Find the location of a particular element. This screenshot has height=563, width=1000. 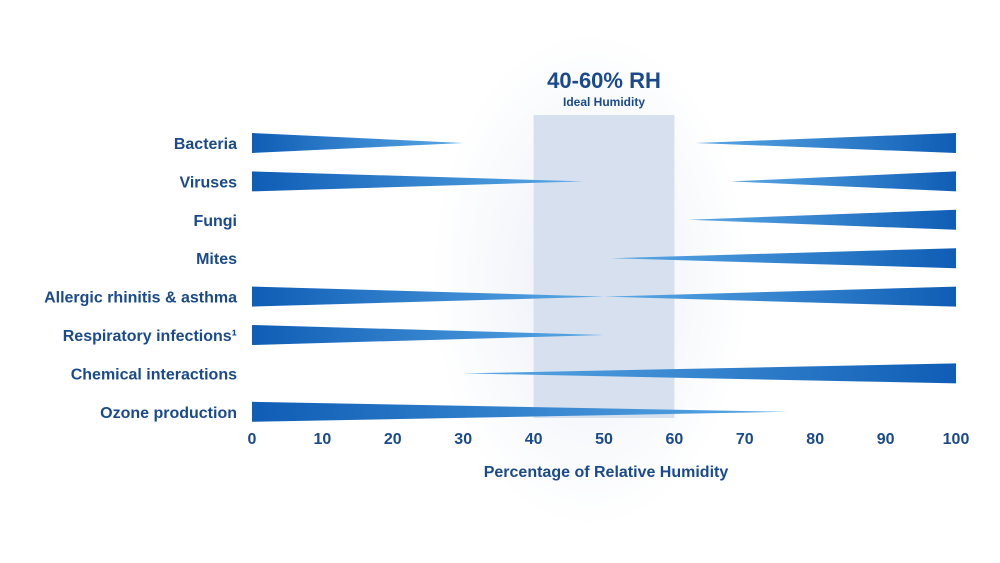

wedge-respiratory-infections-low is located at coordinates (428, 335).